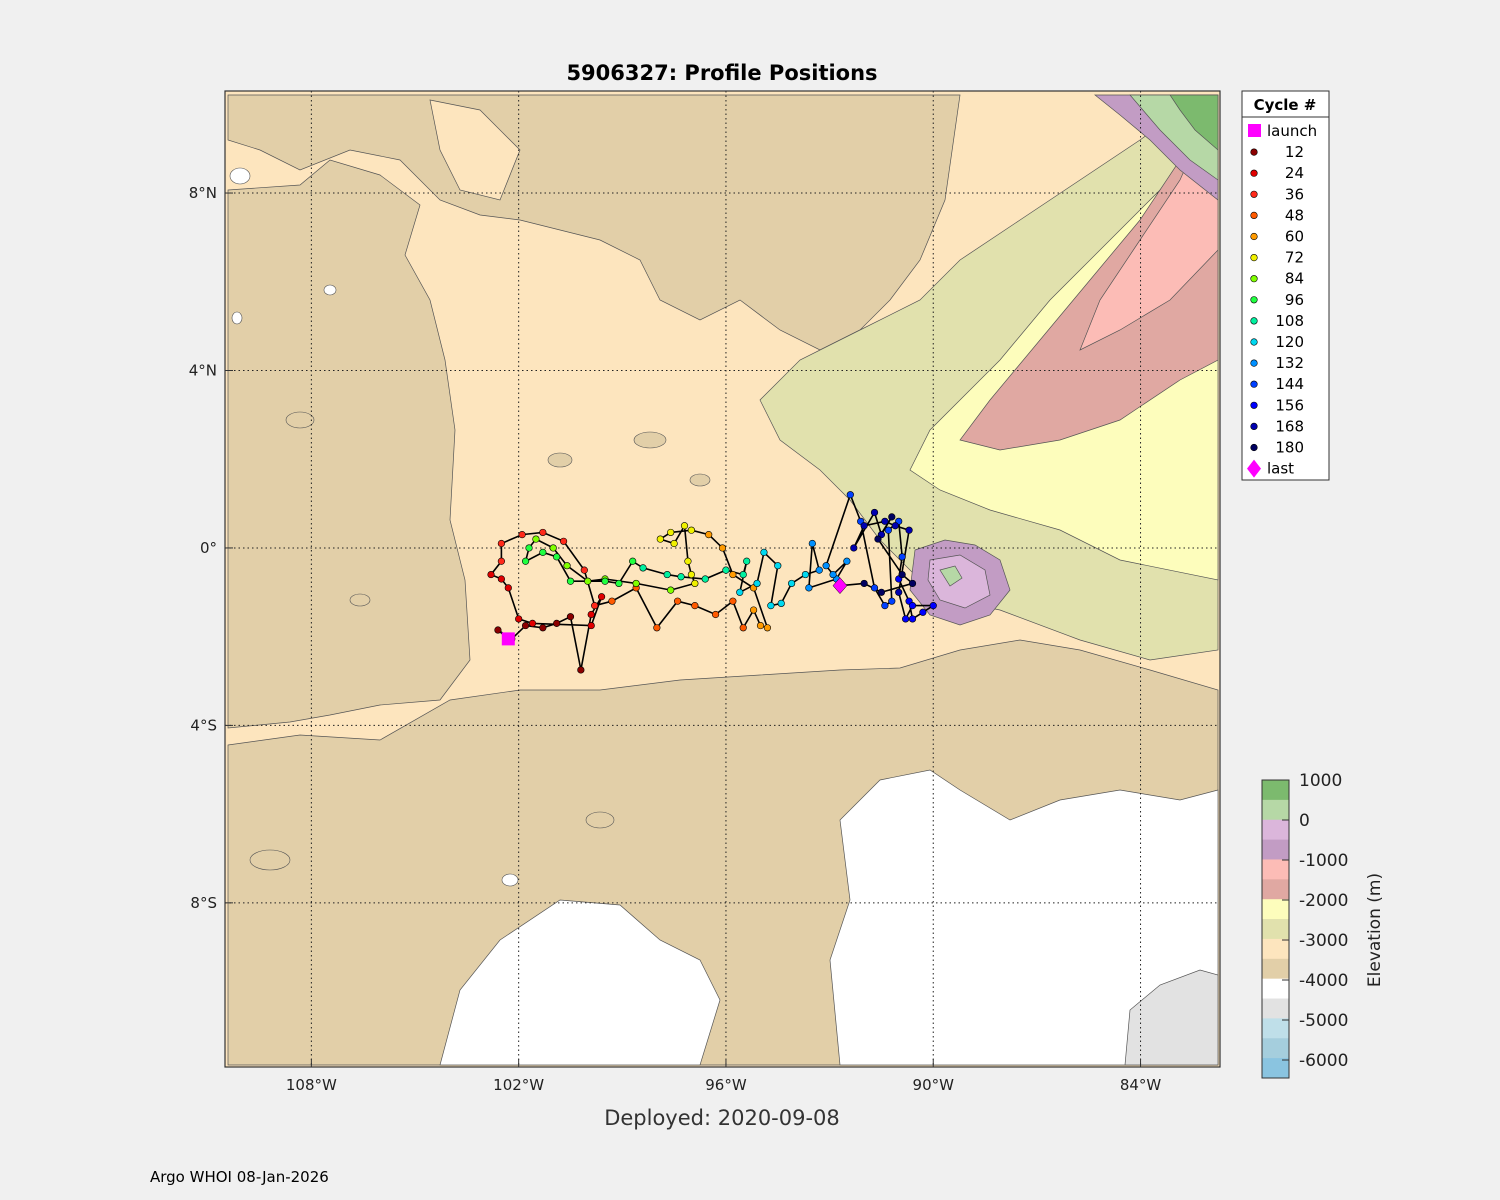 Image resolution: width=1500 pixels, height=1200 pixels. Describe the element at coordinates (1171, 1017) in the screenshot. I see `trench-region` at that location.